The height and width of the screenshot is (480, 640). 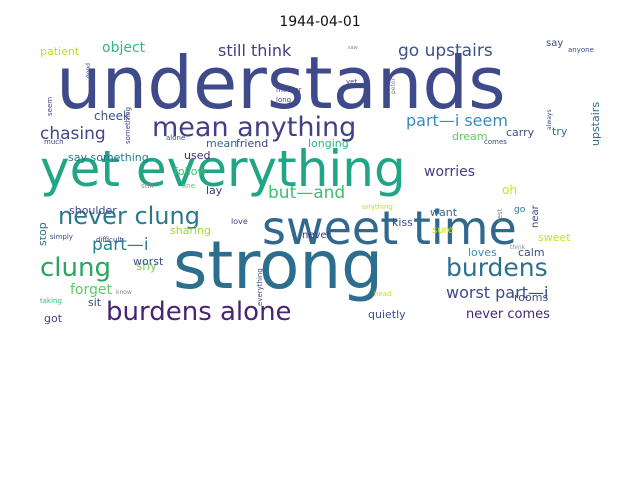 I want to click on cloud-word: sit, so click(x=95, y=302).